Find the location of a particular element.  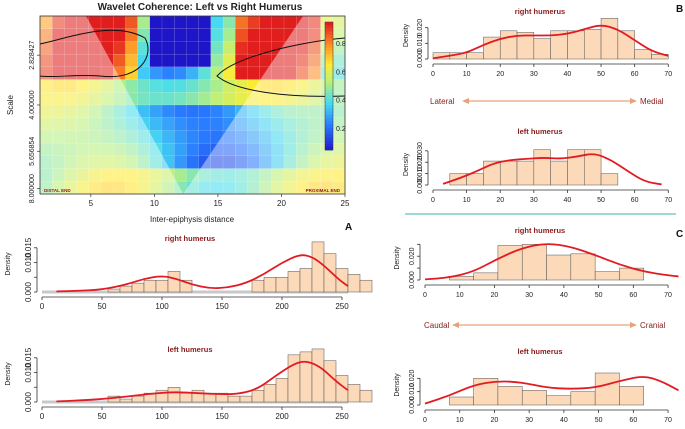

histogram-y-axis-label: Density is located at coordinates (8, 374).